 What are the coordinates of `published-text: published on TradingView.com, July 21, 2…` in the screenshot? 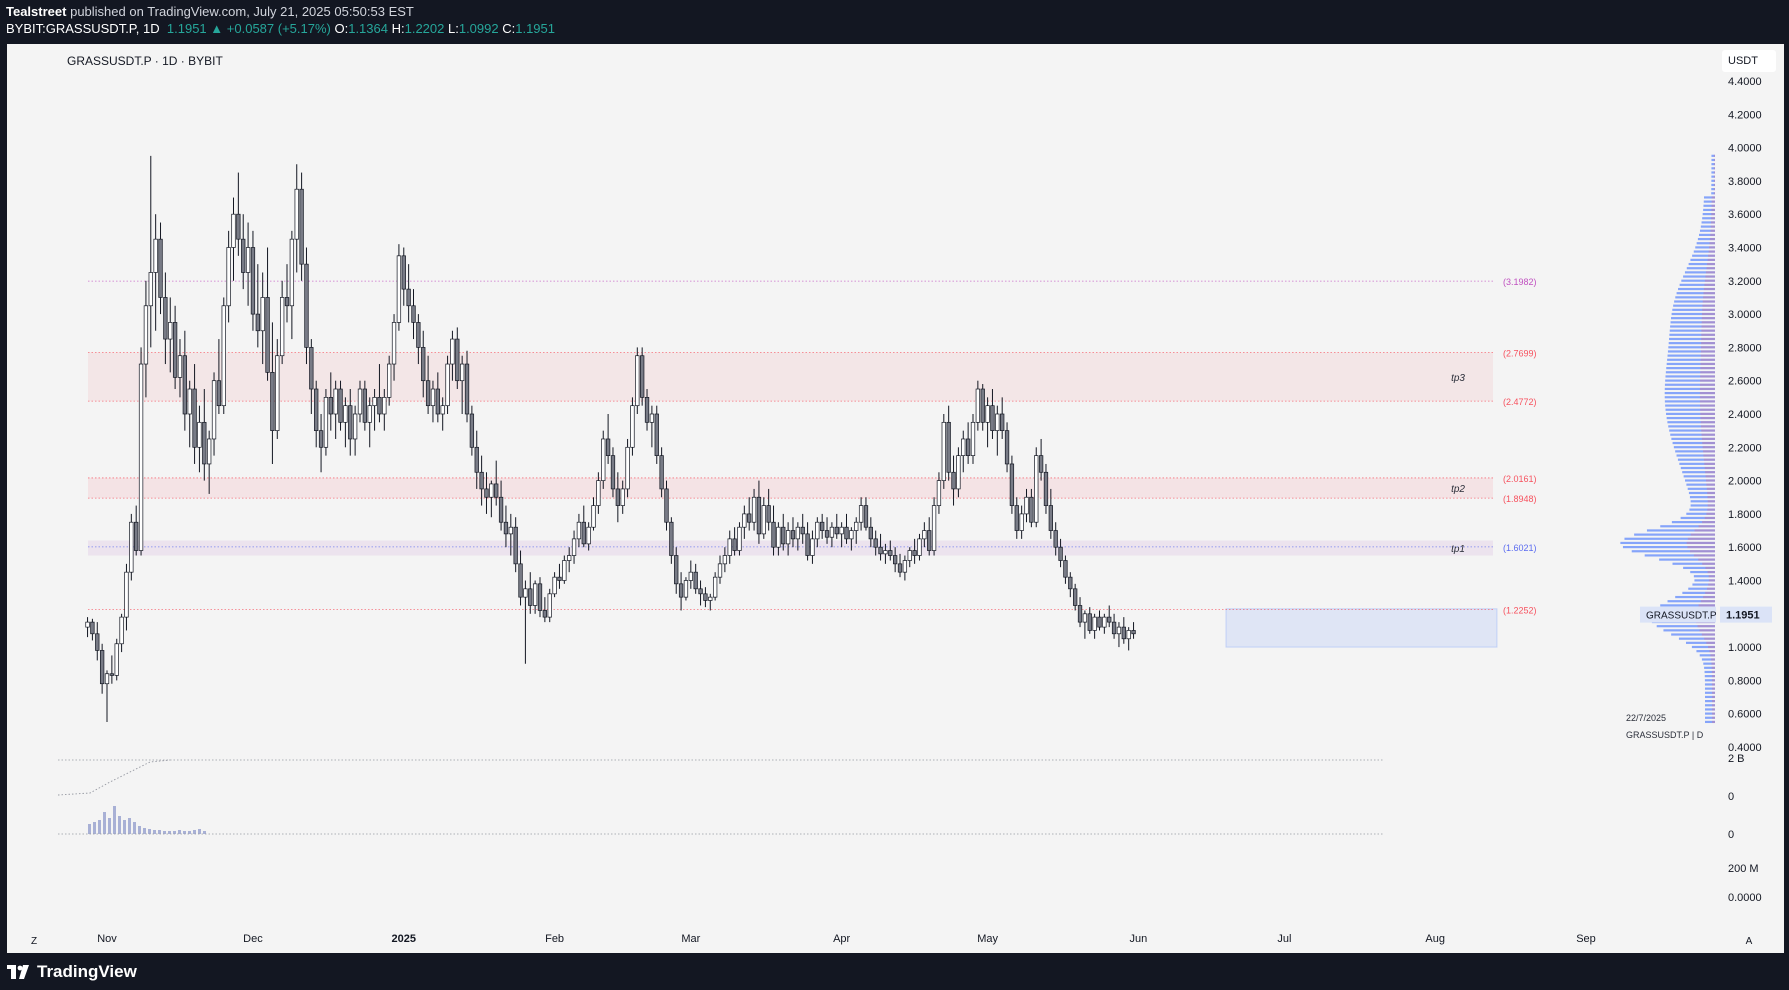 It's located at (242, 11).